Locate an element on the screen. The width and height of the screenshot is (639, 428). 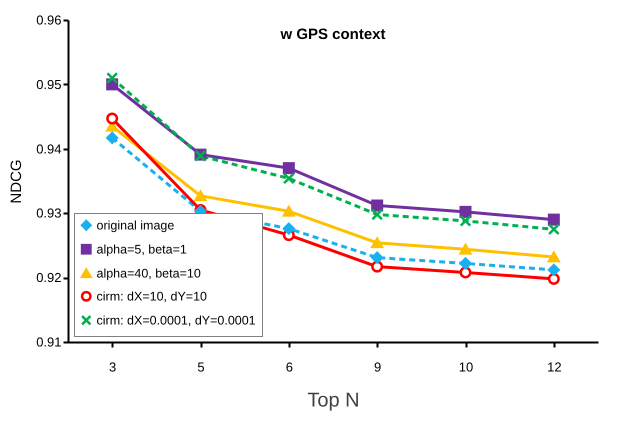
x-tick-label: 6 is located at coordinates (289, 367).